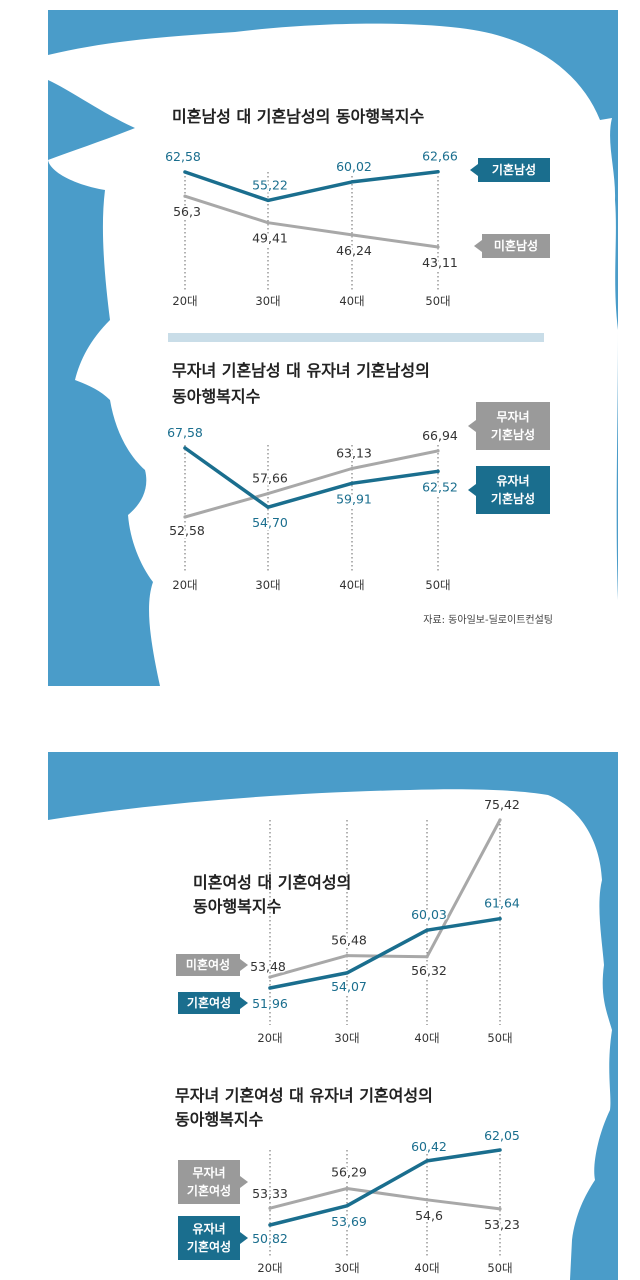  I want to click on legend-label: 미혼여성, so click(208, 964).